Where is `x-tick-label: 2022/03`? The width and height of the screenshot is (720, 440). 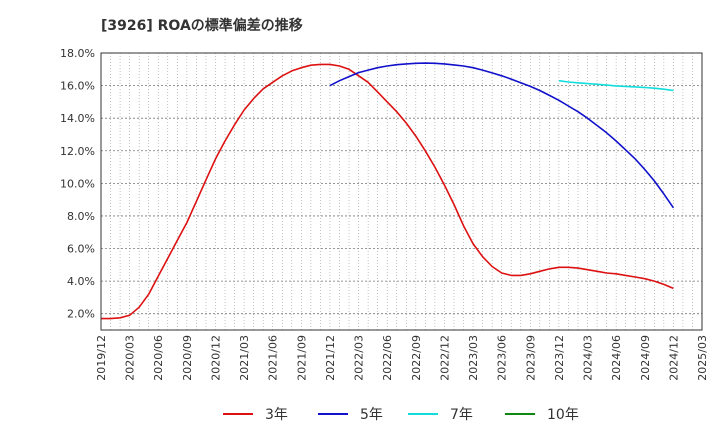
x-tick-label: 2022/03 is located at coordinates (359, 358).